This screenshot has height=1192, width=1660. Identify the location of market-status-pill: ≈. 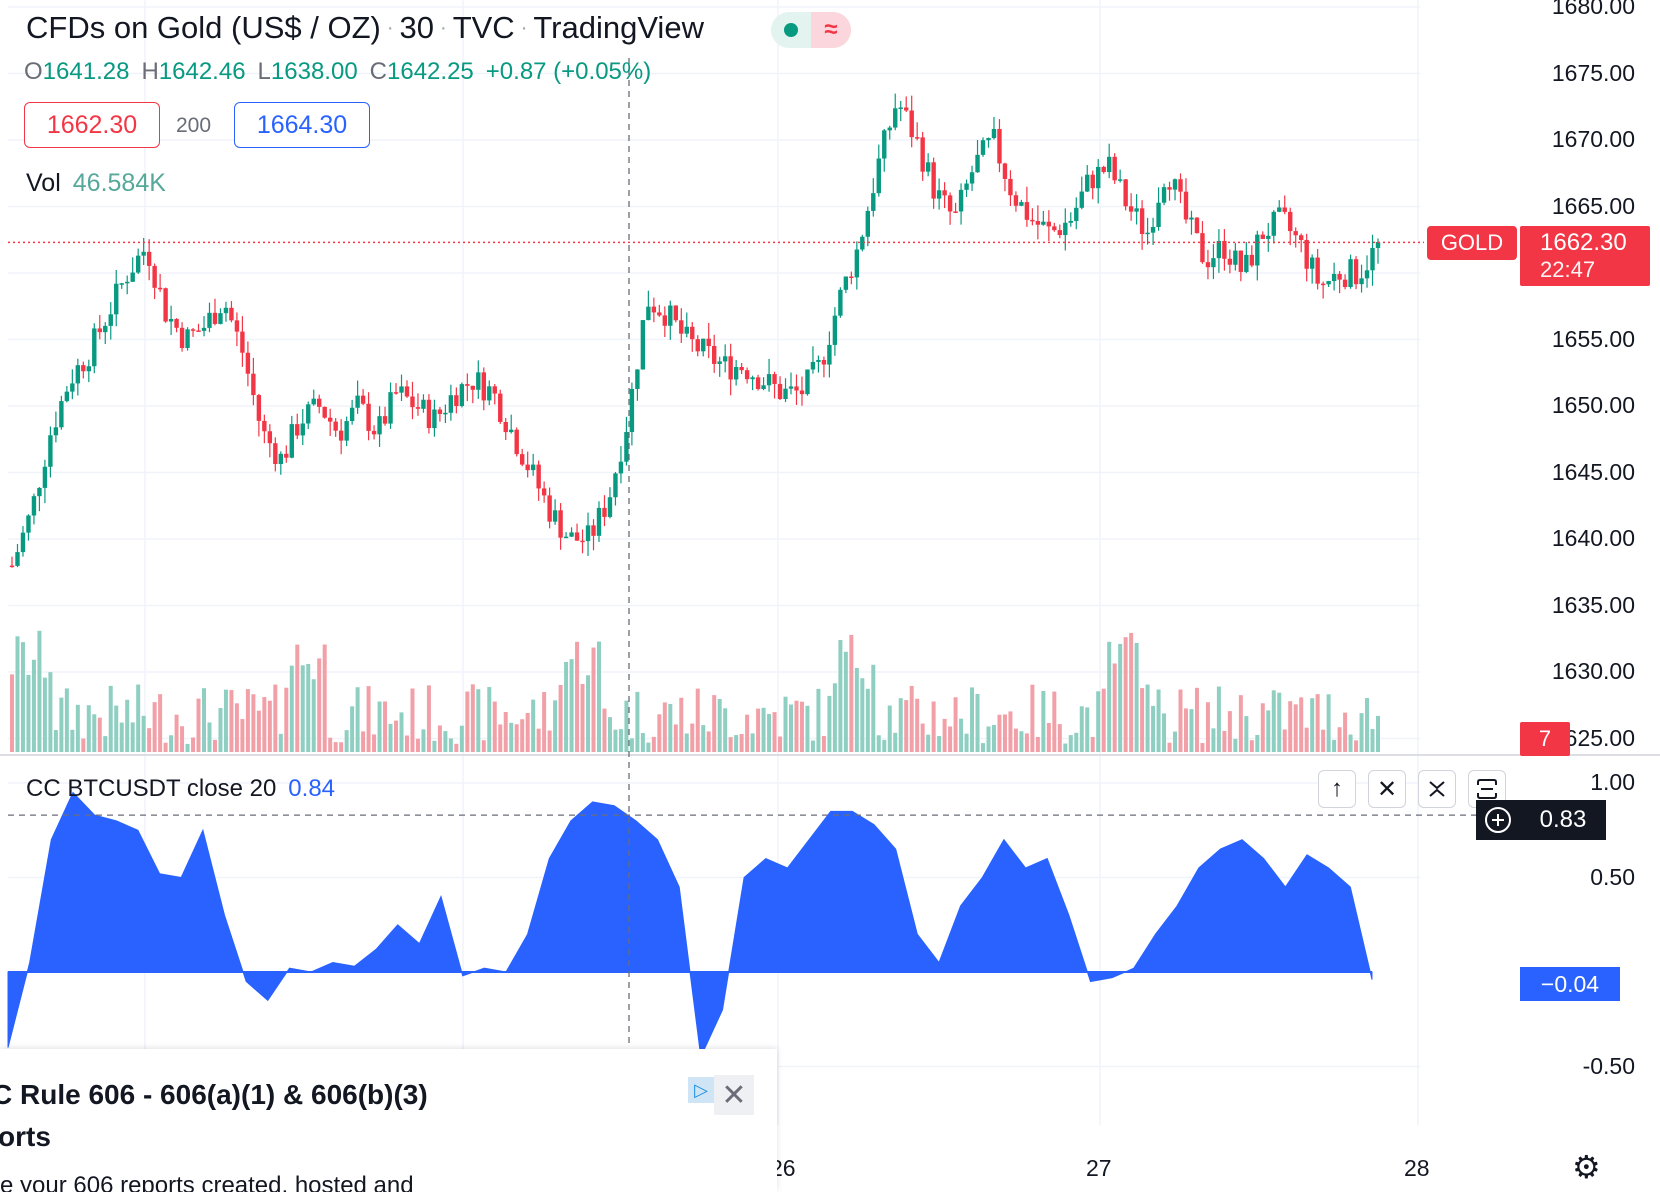
(811, 30).